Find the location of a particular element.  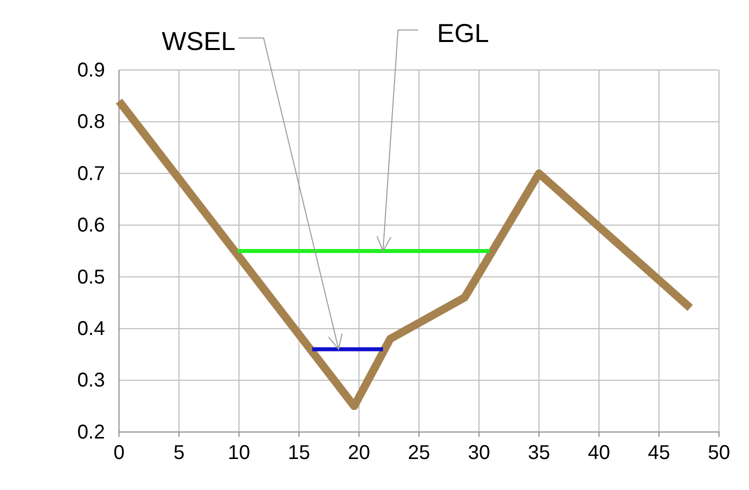

x-tick-label: 50 is located at coordinates (719, 453).